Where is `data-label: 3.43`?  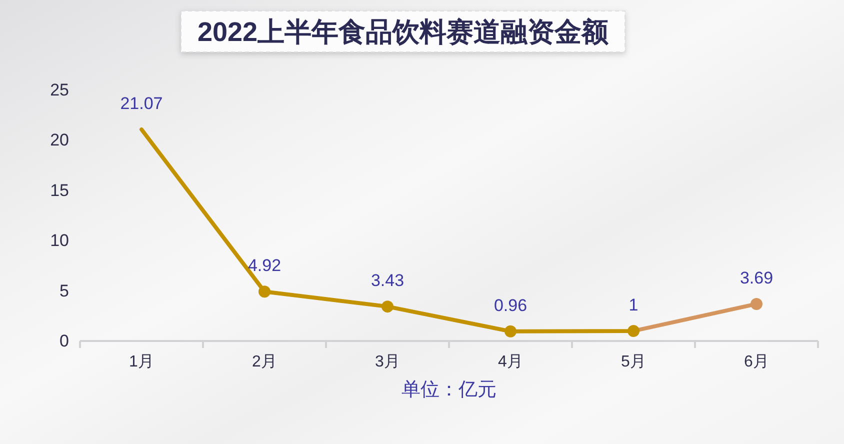 data-label: 3.43 is located at coordinates (387, 280).